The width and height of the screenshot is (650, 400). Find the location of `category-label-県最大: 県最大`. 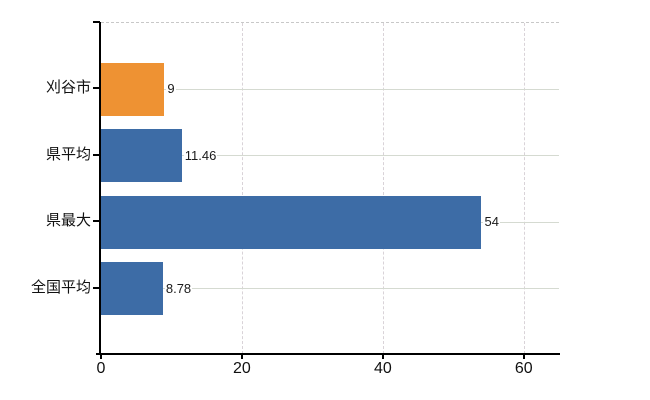

category-label-県最大: 県最大 is located at coordinates (68, 221).